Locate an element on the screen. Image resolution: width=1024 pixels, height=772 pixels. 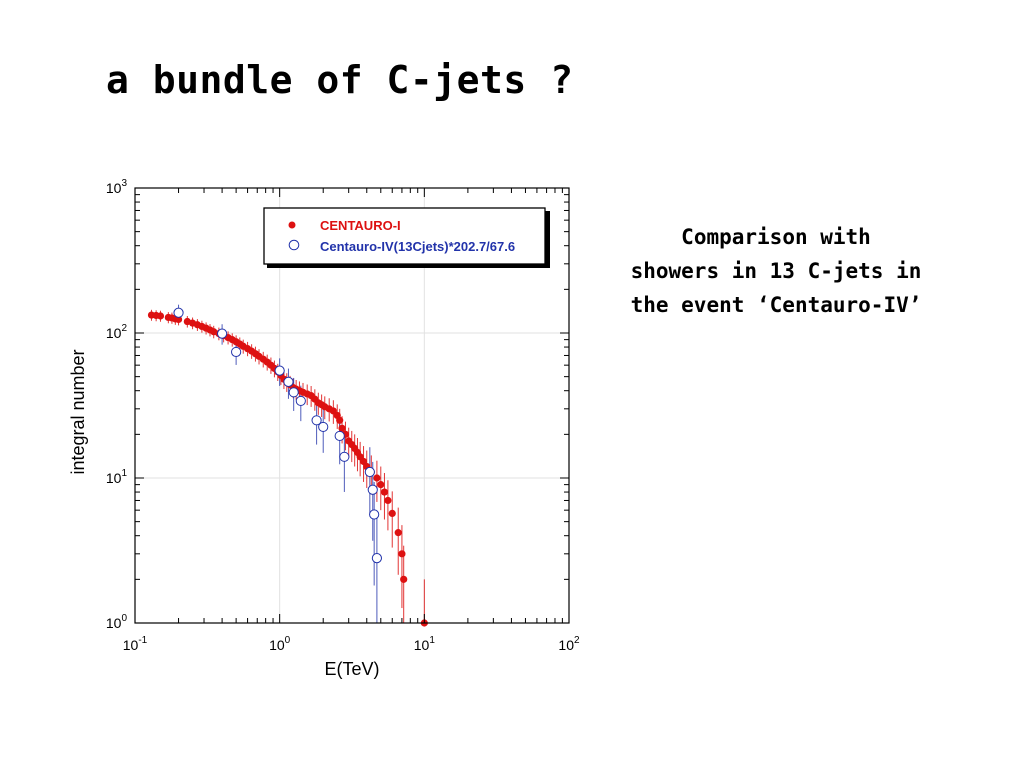
x-axis-label: E(TeV) is located at coordinates (351, 669).